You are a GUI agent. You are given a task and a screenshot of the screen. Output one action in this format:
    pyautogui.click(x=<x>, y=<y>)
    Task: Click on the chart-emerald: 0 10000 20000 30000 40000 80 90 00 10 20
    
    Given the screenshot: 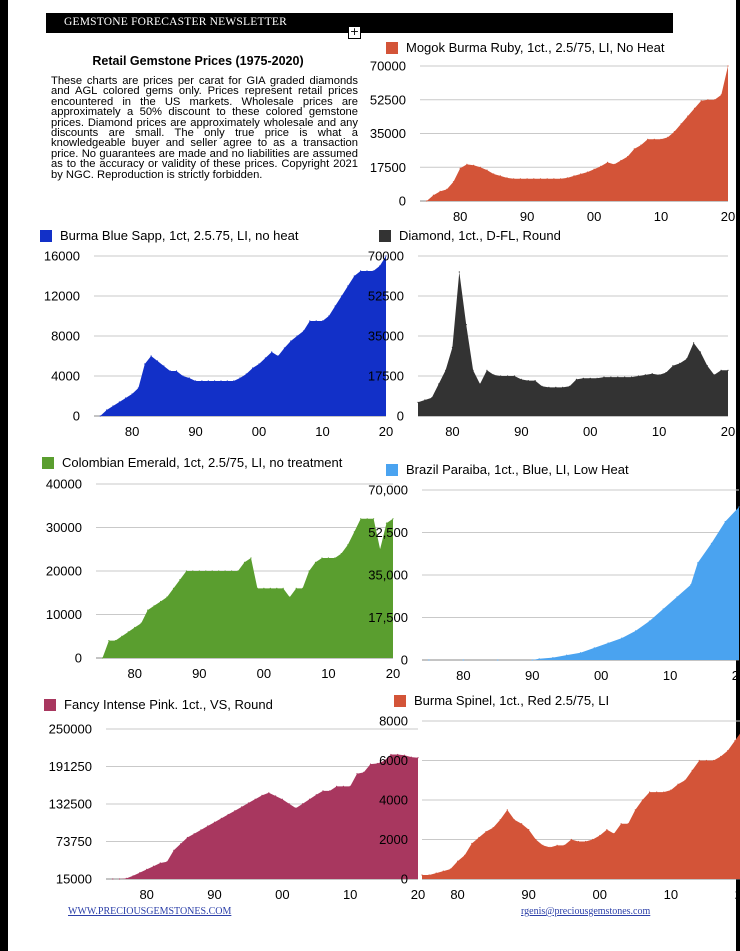 What is the action you would take?
    pyautogui.click(x=223, y=579)
    